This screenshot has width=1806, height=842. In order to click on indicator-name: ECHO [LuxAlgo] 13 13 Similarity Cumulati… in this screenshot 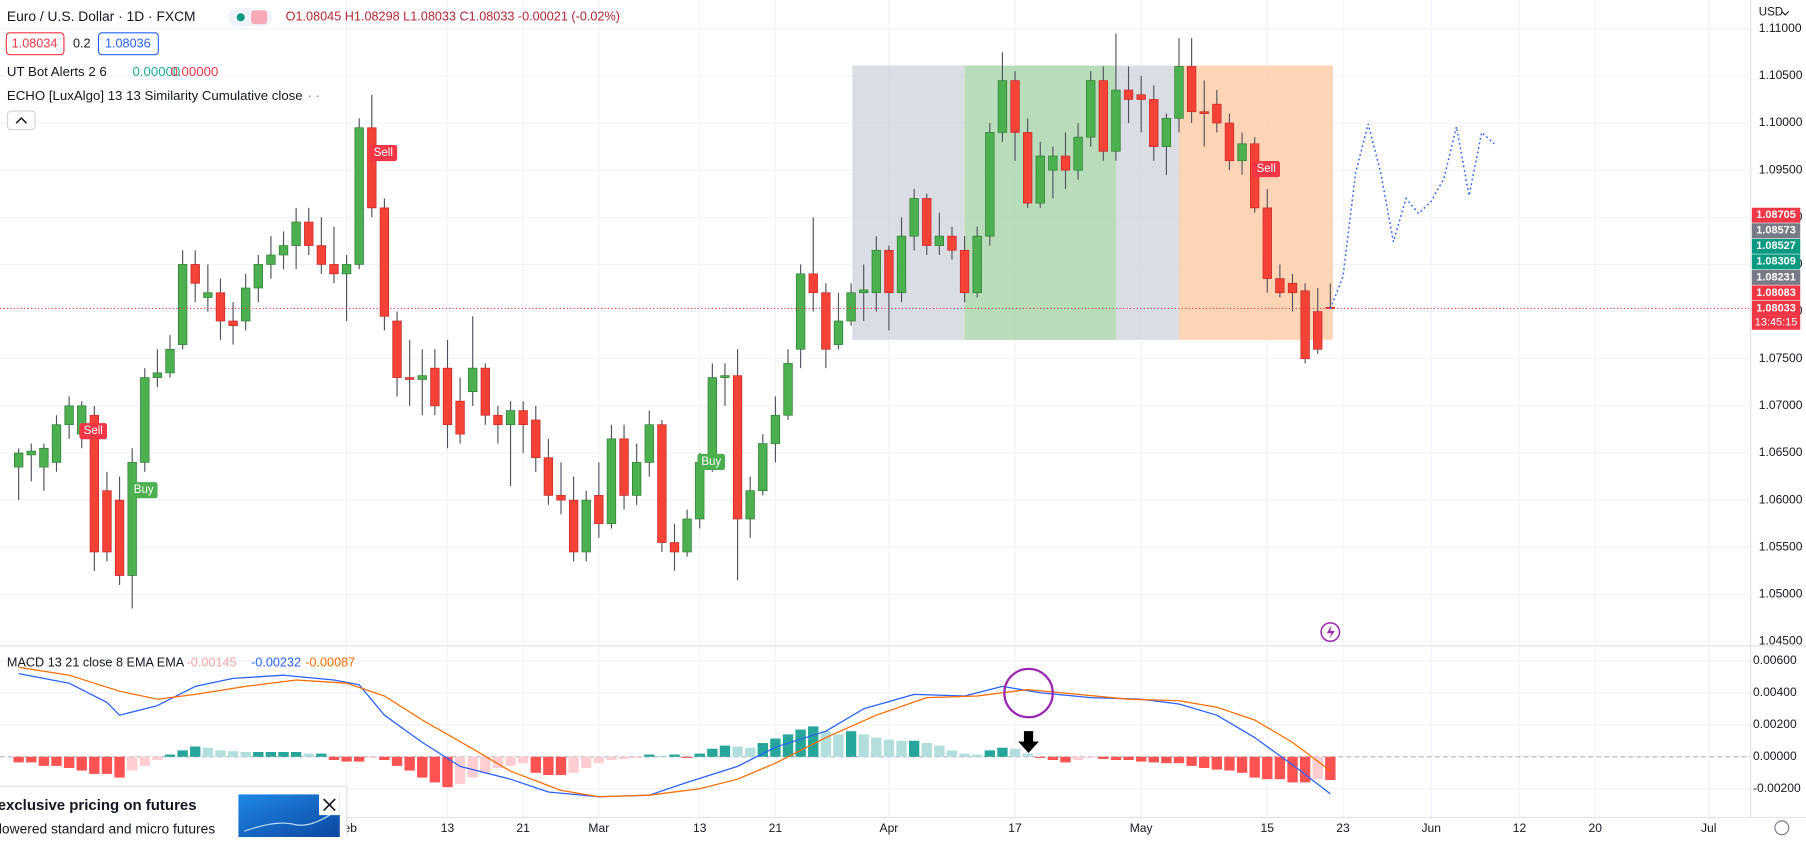, I will do `click(155, 95)`.